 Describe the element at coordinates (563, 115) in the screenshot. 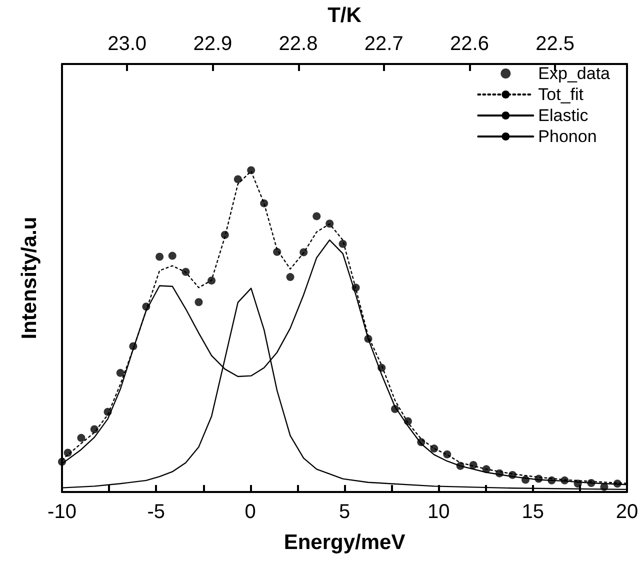

I see `legend-label: Elastic` at that location.